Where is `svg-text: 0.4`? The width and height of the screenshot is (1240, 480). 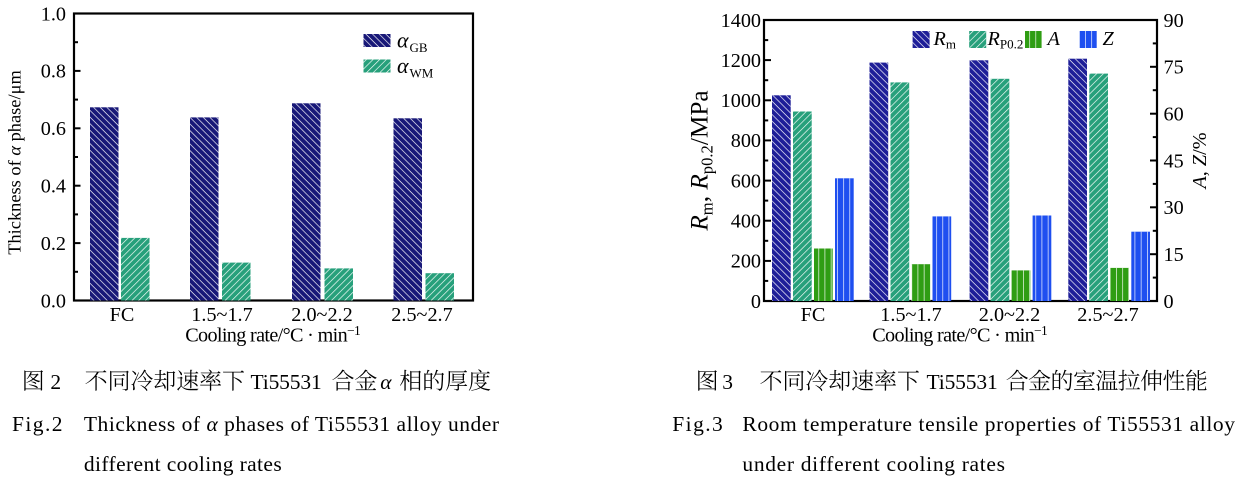 svg-text: 0.4 is located at coordinates (53, 187).